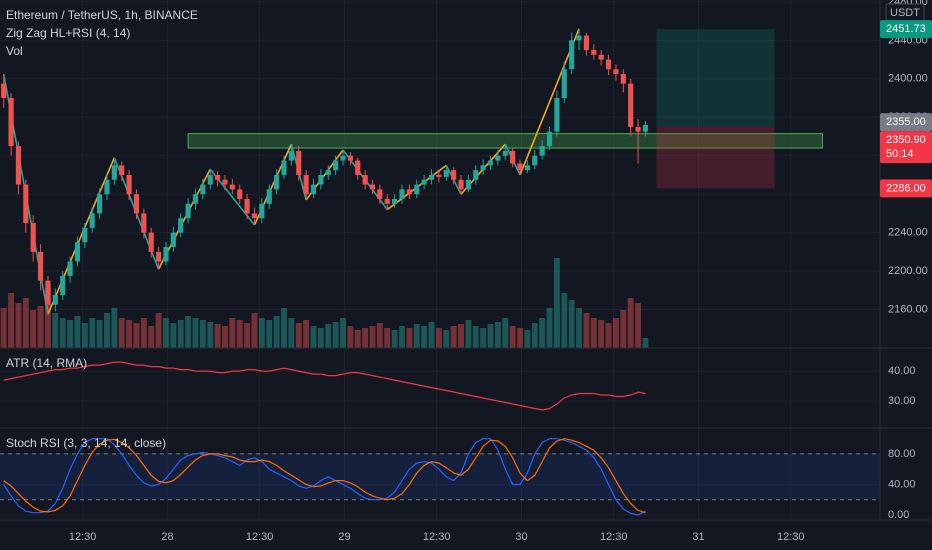 The width and height of the screenshot is (932, 550). Describe the element at coordinates (908, 271) in the screenshot. I see `y-tick-label: 2200.00` at that location.